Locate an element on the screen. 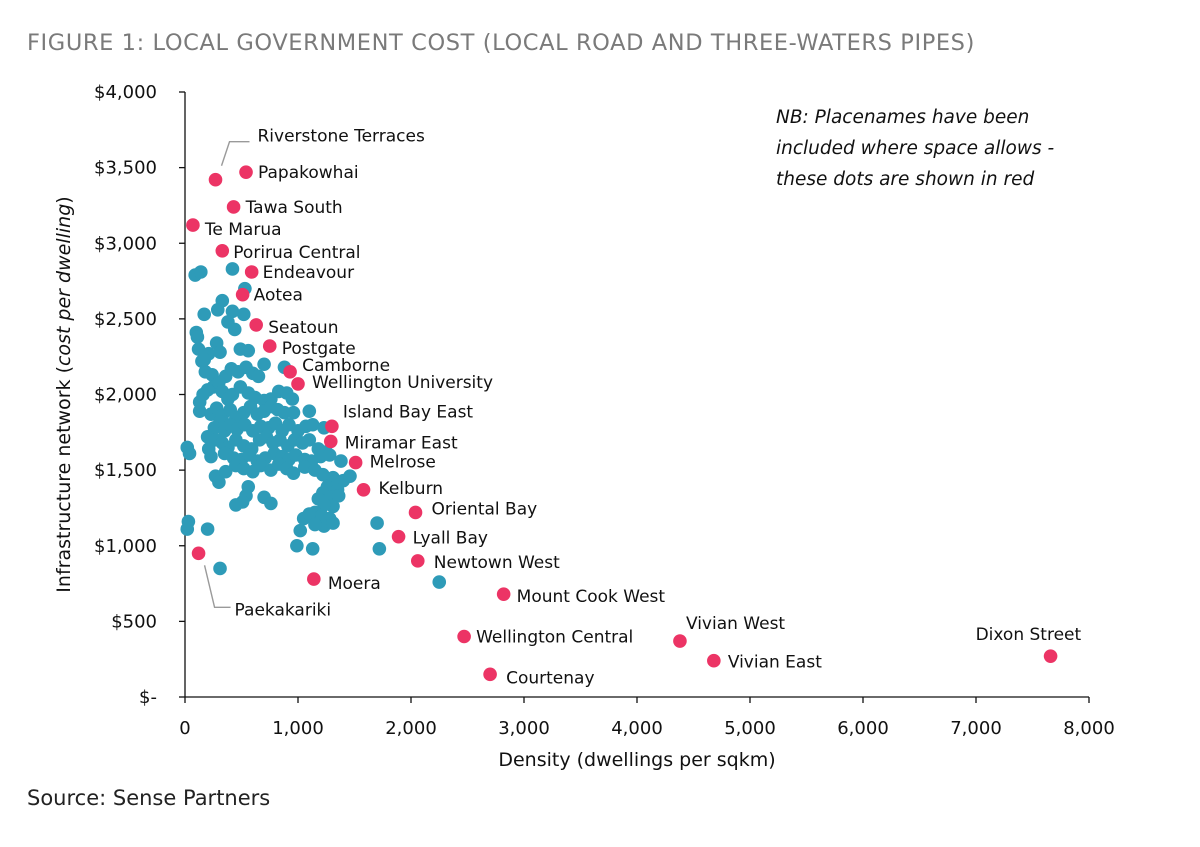 Image resolution: width=1200 pixels, height=847 pixels. x-tick-label: 0 is located at coordinates (184, 728).